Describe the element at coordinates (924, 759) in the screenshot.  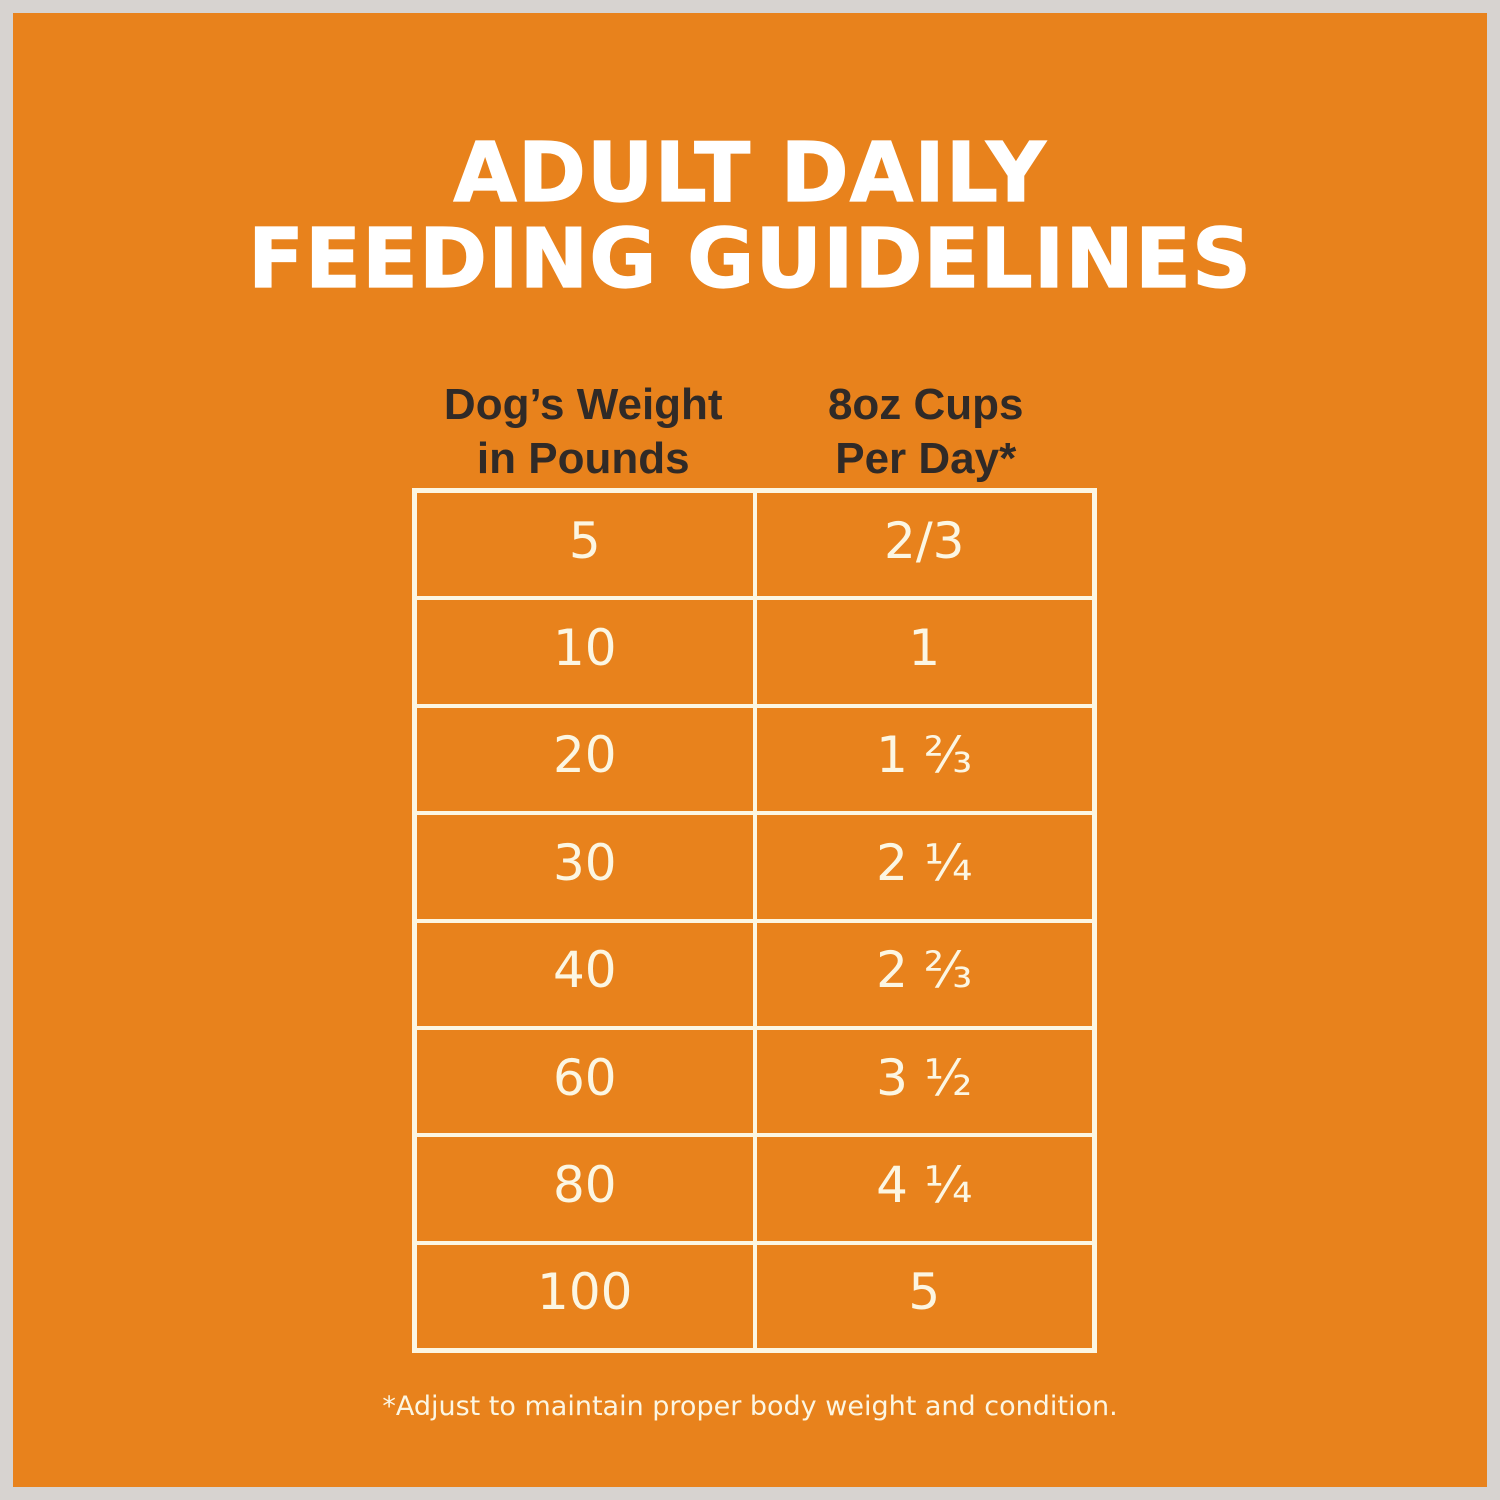
I see `cups-cell: 1 ⅔` at that location.